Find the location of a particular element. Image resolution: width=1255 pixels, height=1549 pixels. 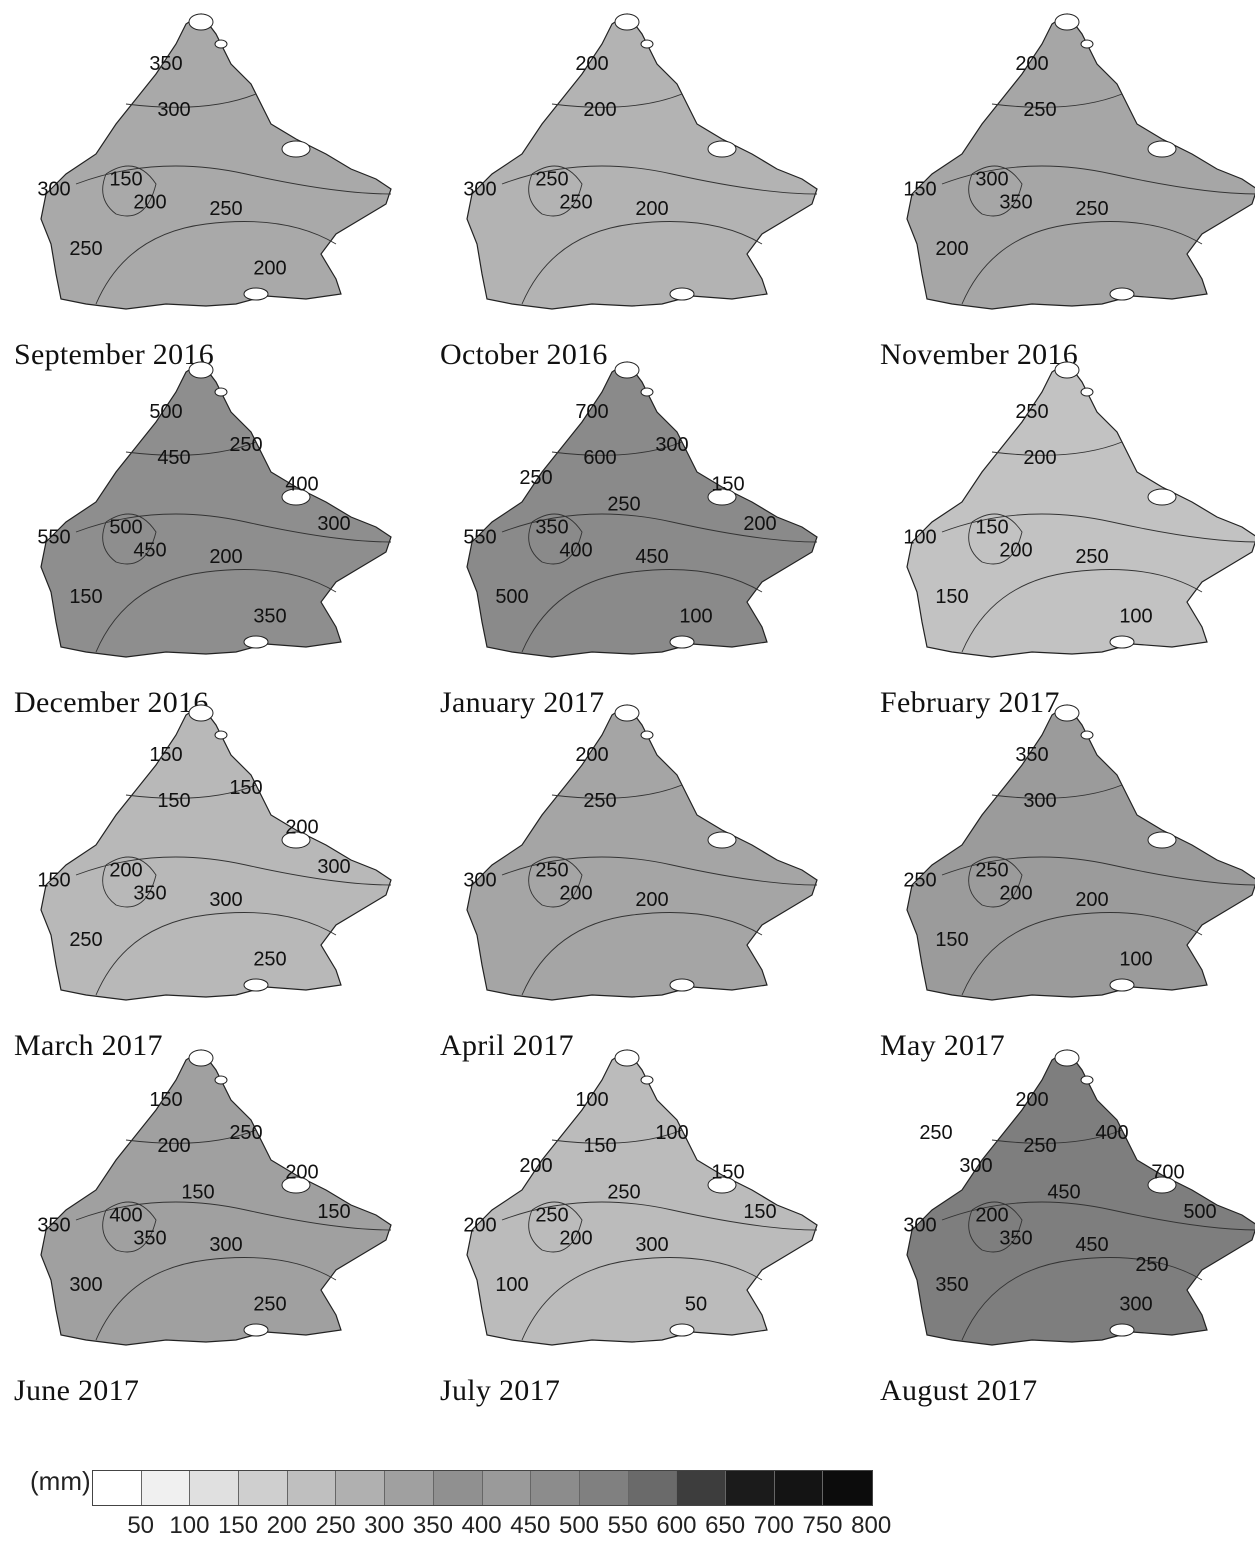

map-caption: July 2017 is located at coordinates (500, 1390).